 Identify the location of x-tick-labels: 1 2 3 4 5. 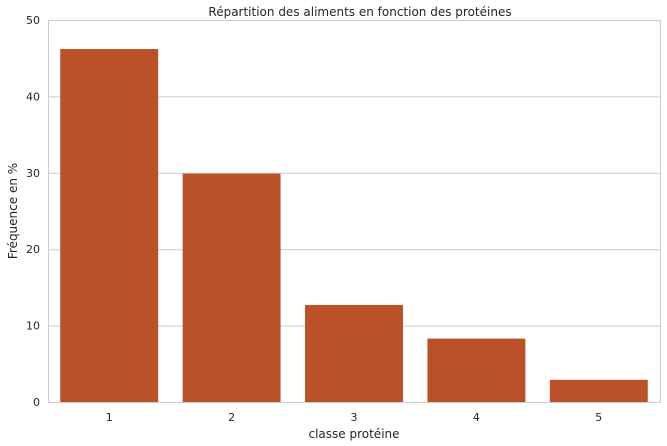
(354, 417).